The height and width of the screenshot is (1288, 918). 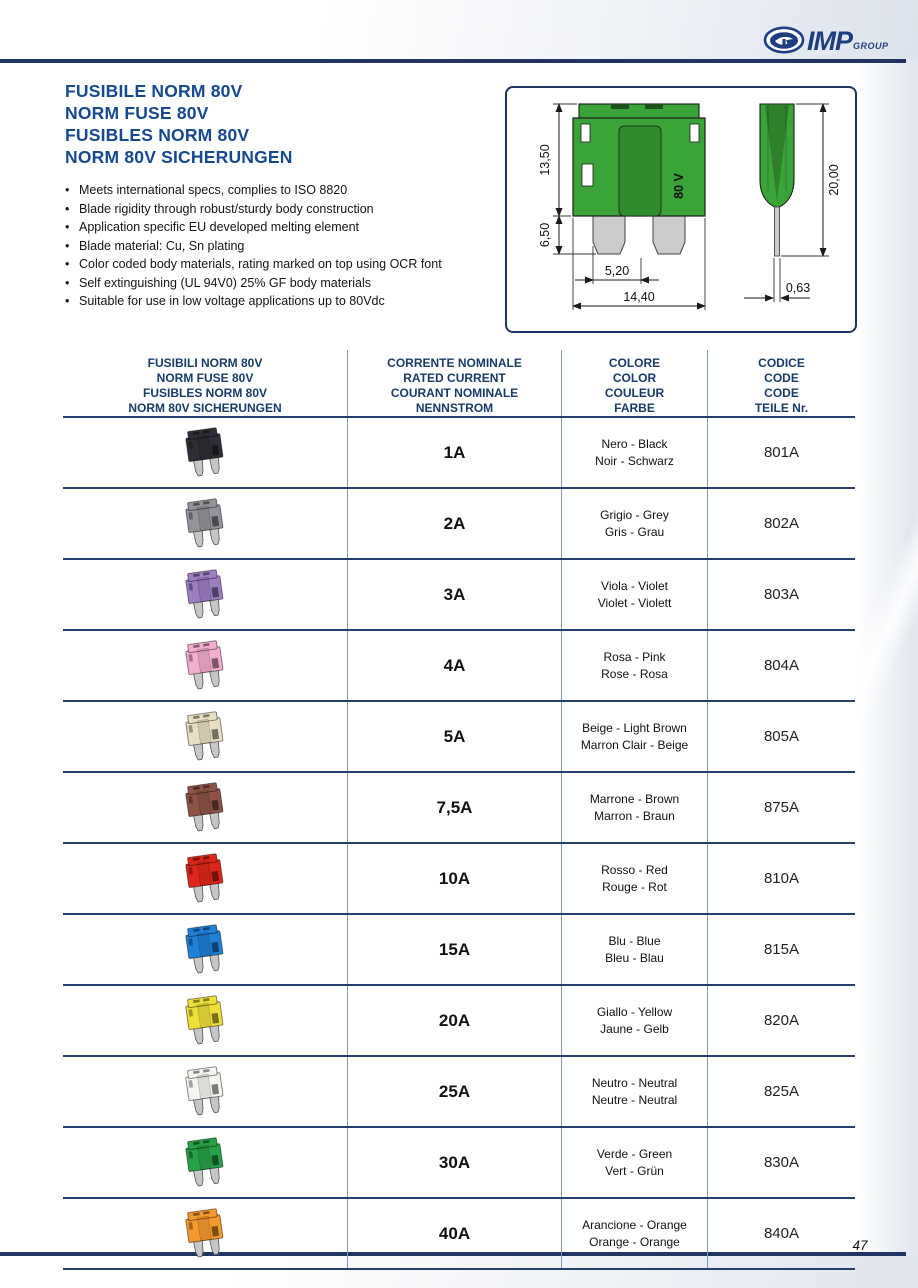 What do you see at coordinates (545, 235) in the screenshot?
I see `dim-blade-length: 6,50` at bounding box center [545, 235].